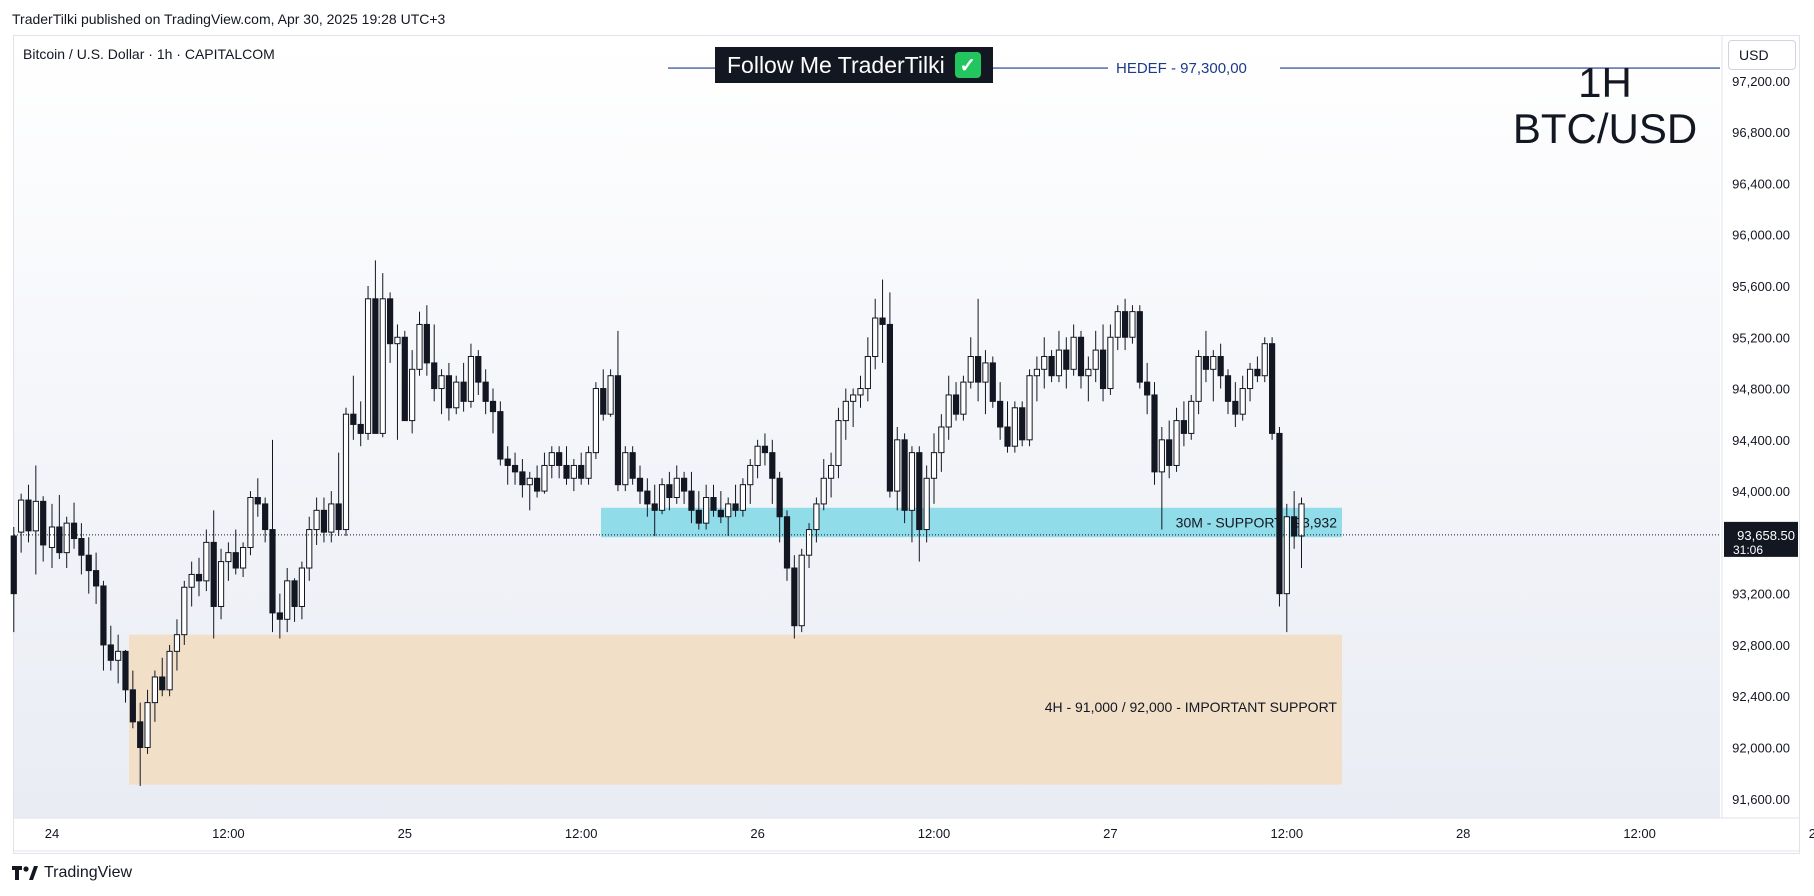  What do you see at coordinates (836, 64) in the screenshot?
I see `follow-text: Follow Me TraderTilki` at bounding box center [836, 64].